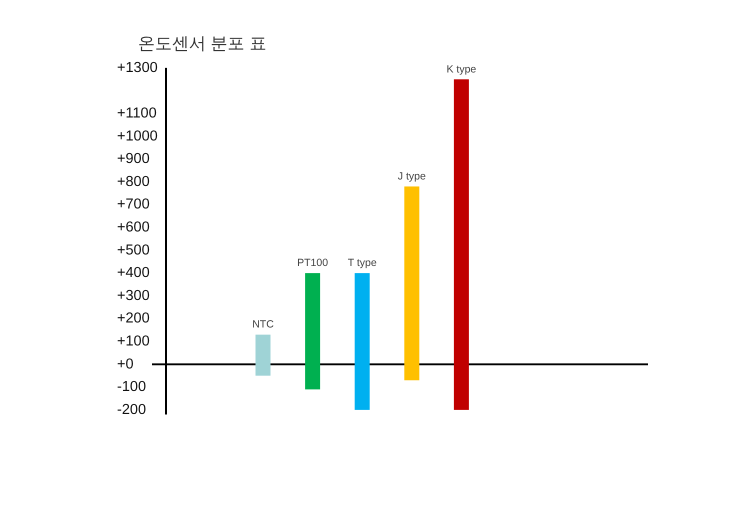 The height and width of the screenshot is (522, 740). Describe the element at coordinates (133, 296) in the screenshot. I see `y-tick-label: +300` at that location.